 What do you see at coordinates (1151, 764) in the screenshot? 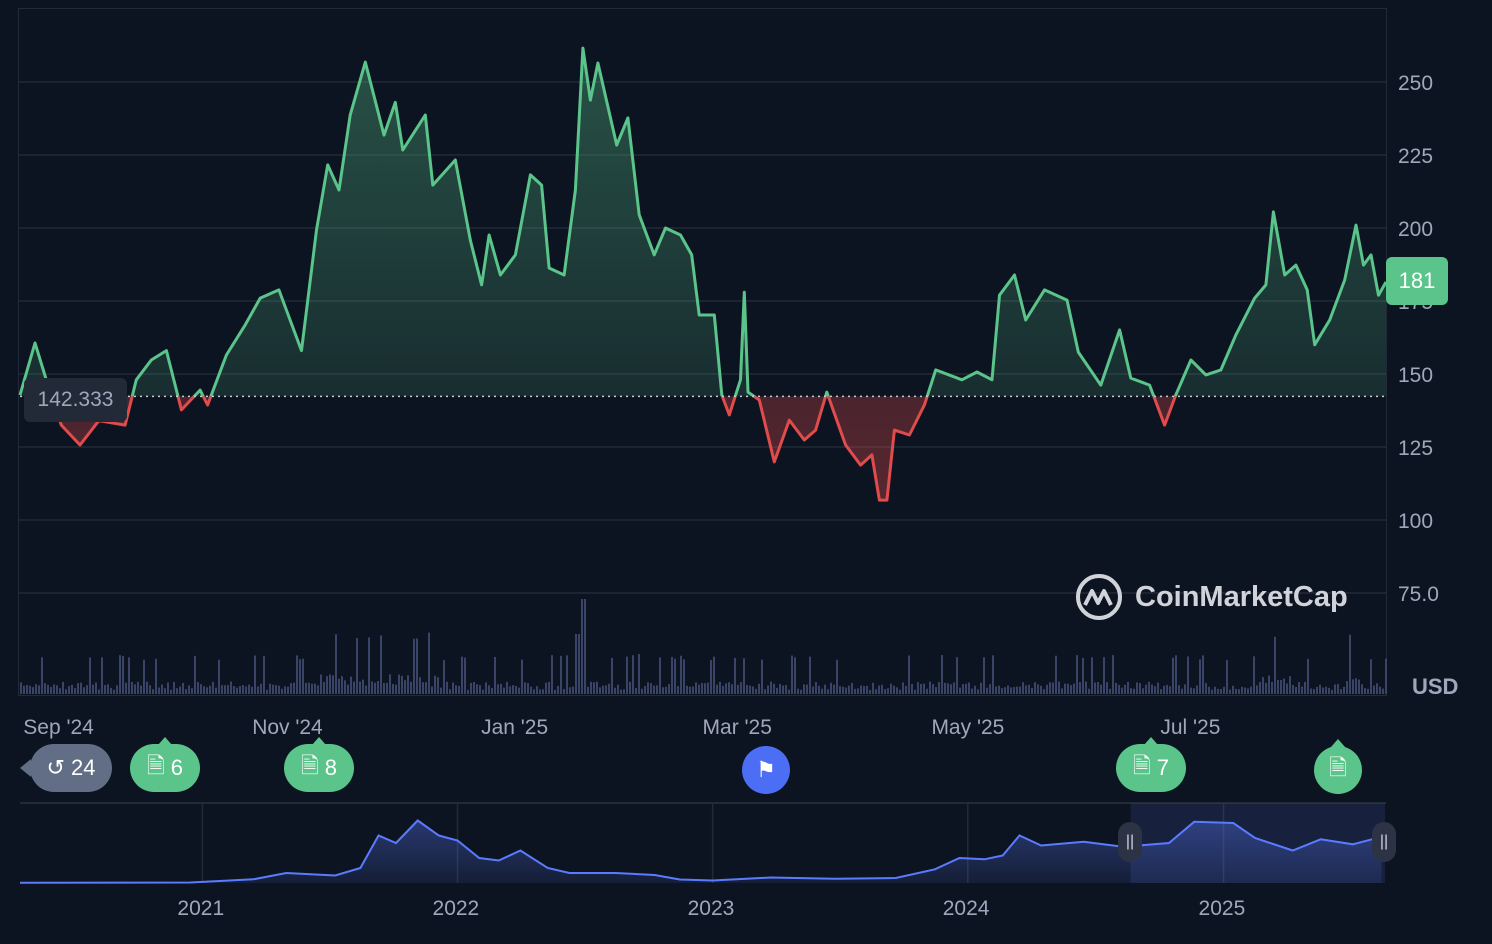
I see `news-marker: 🗎 7` at bounding box center [1151, 764].